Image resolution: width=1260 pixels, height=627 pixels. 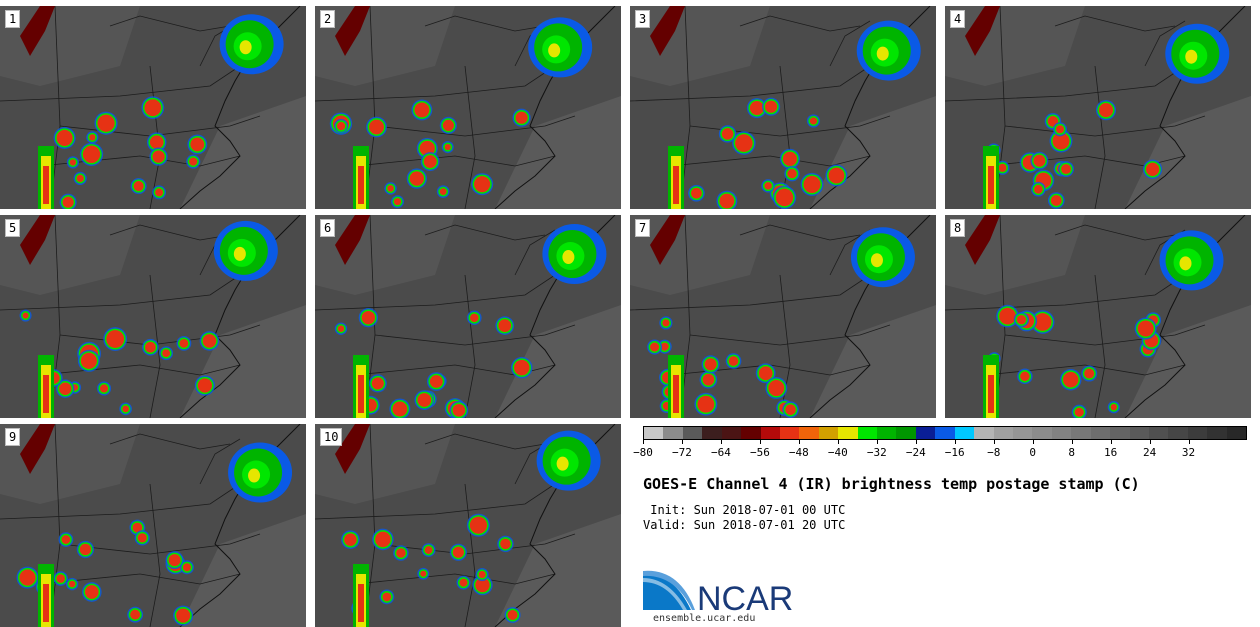 I want to click on panel-number-label: 2, so click(x=328, y=19).